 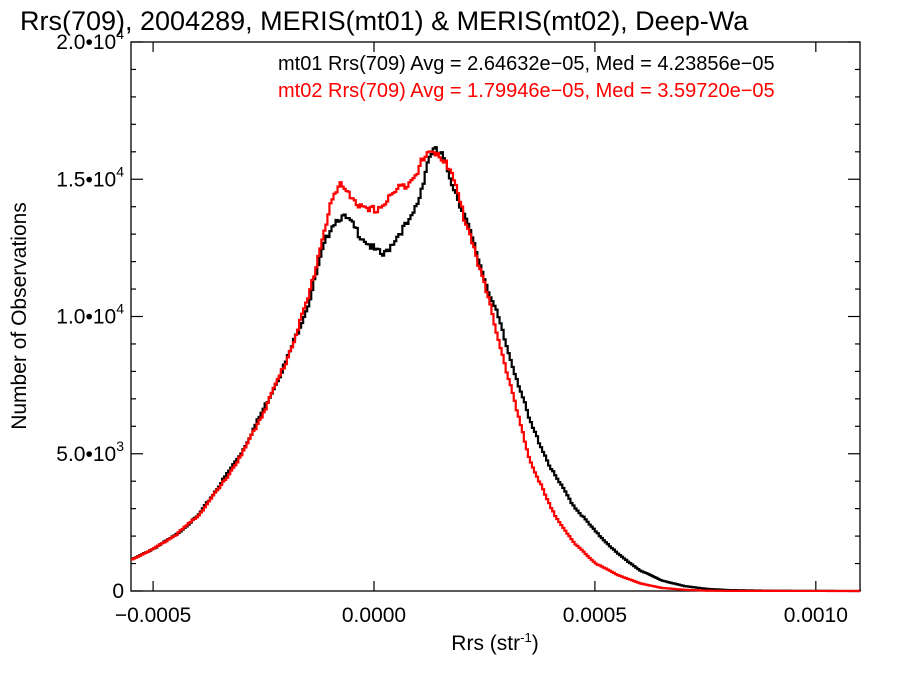 I want to click on y-tick-label: 1.5•104, so click(x=90, y=177).